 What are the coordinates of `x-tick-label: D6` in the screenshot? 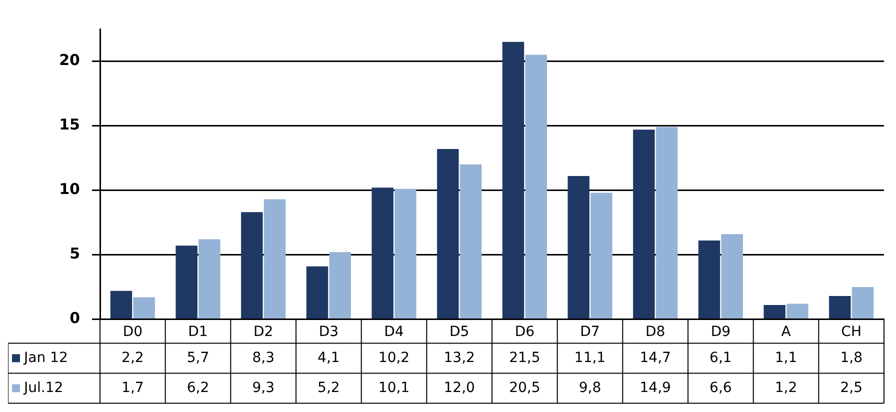 It's located at (524, 332).